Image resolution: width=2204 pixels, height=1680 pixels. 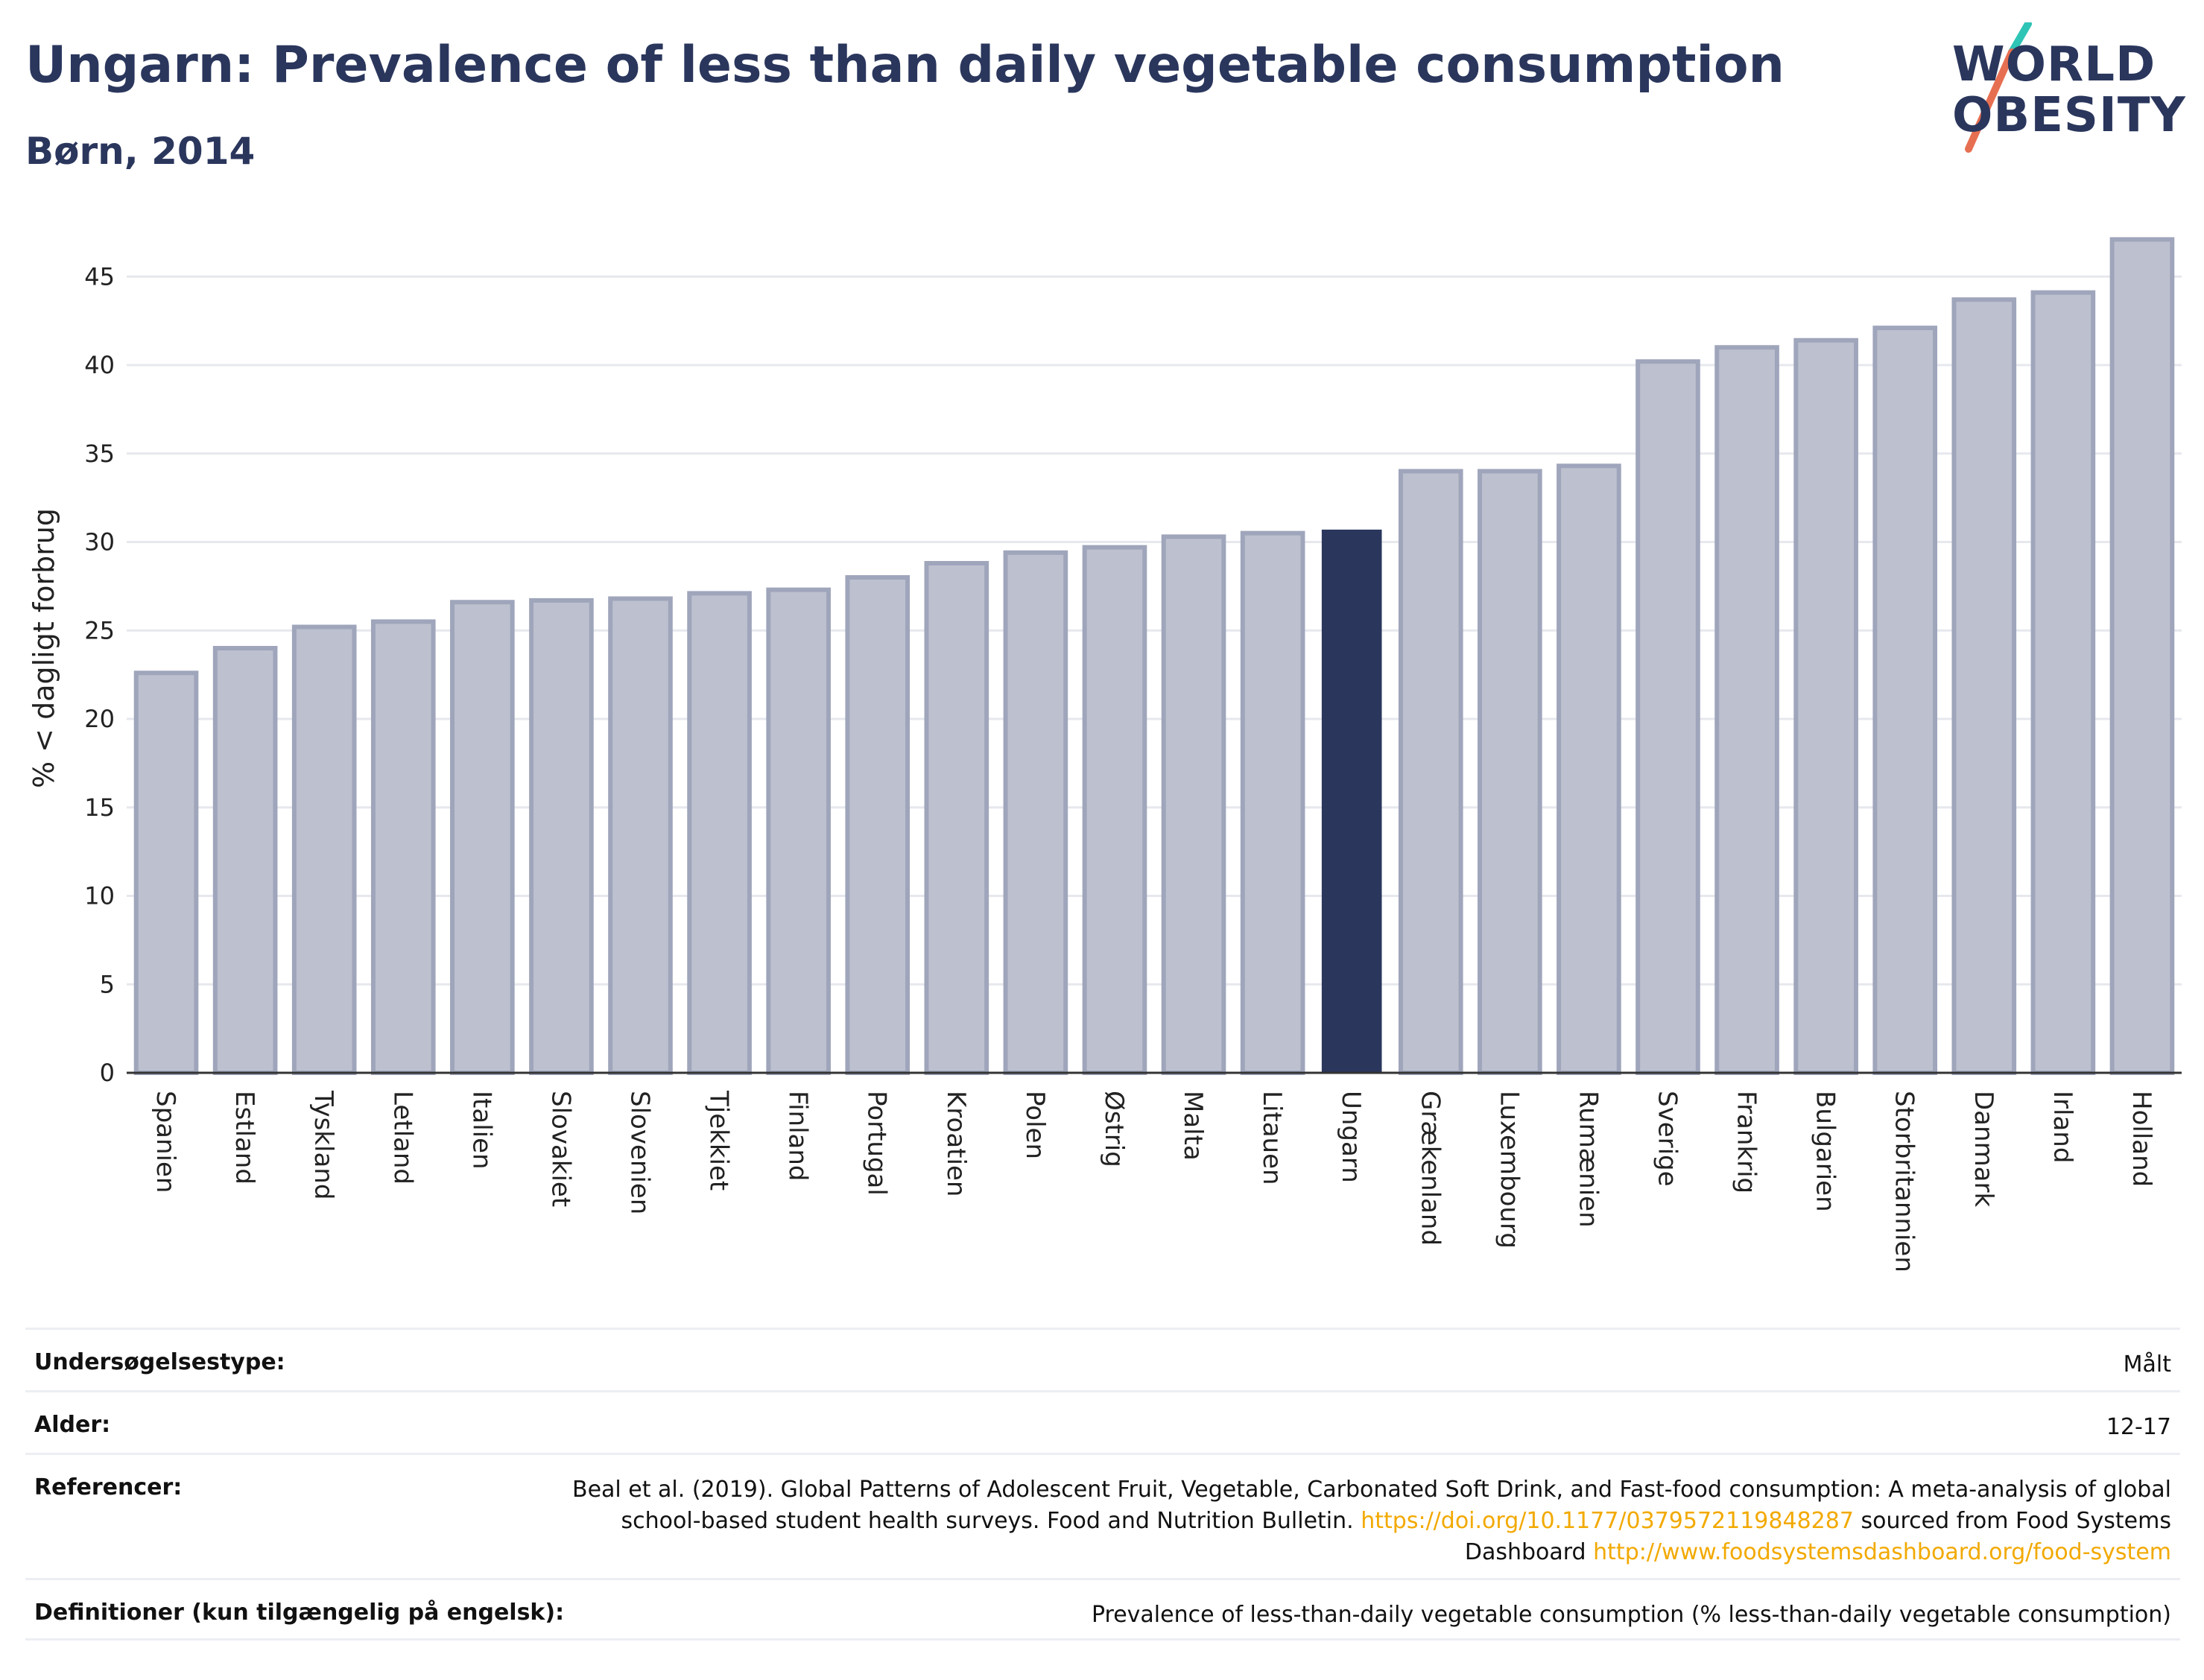 What do you see at coordinates (402, 1138) in the screenshot?
I see `x-tick-label: Letland` at bounding box center [402, 1138].